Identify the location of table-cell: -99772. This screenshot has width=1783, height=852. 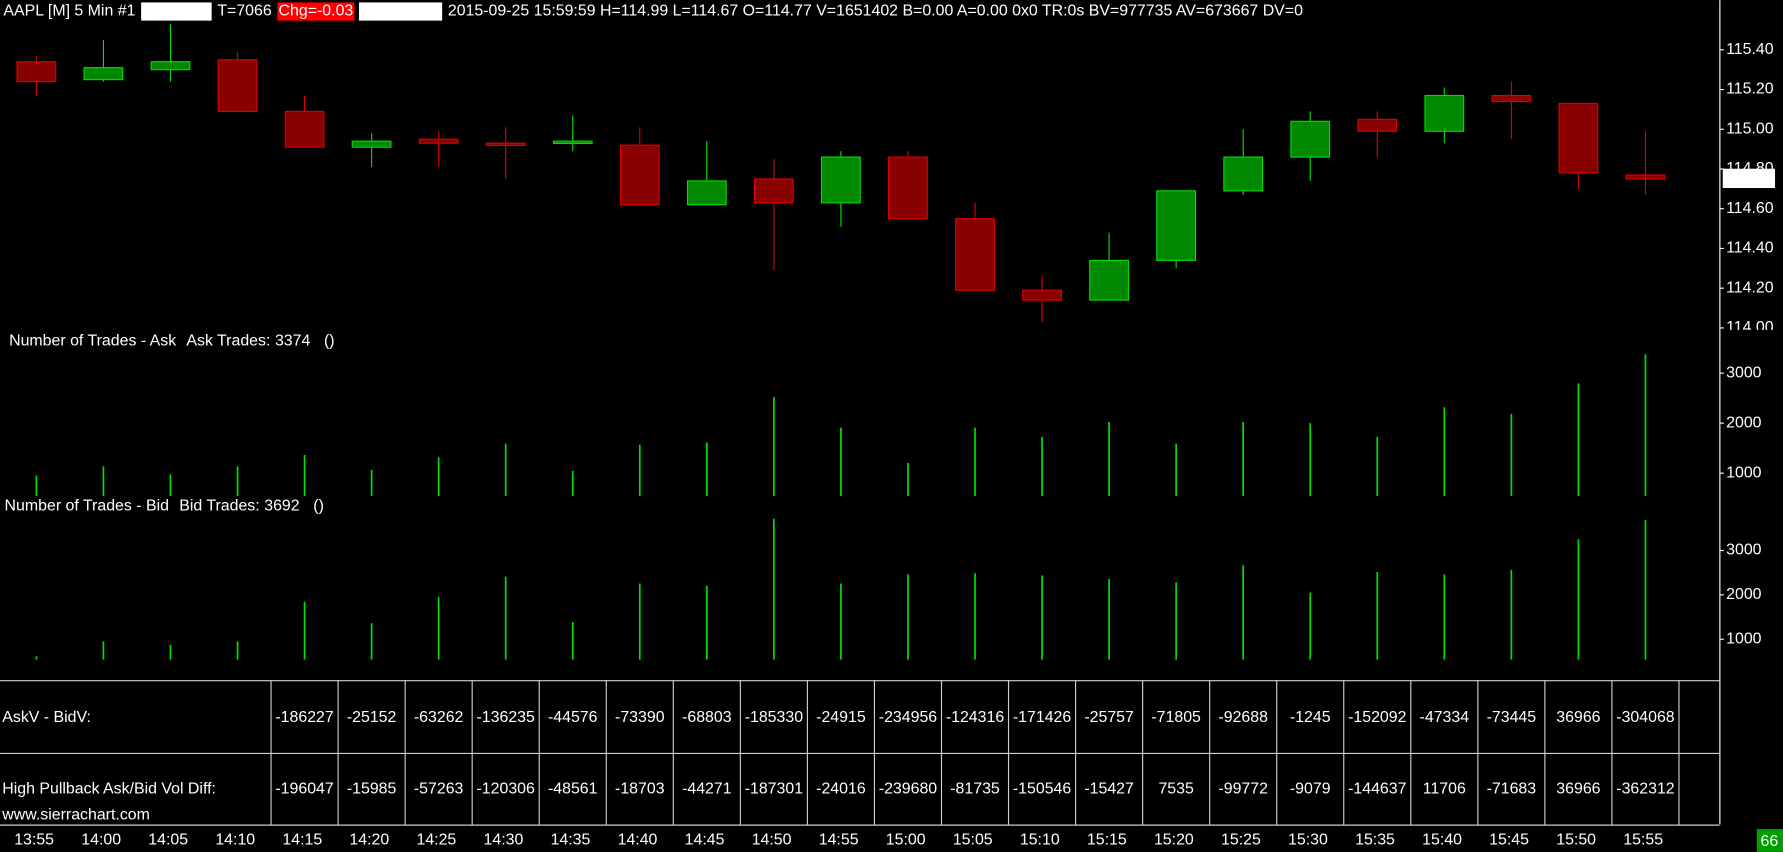
(1243, 789).